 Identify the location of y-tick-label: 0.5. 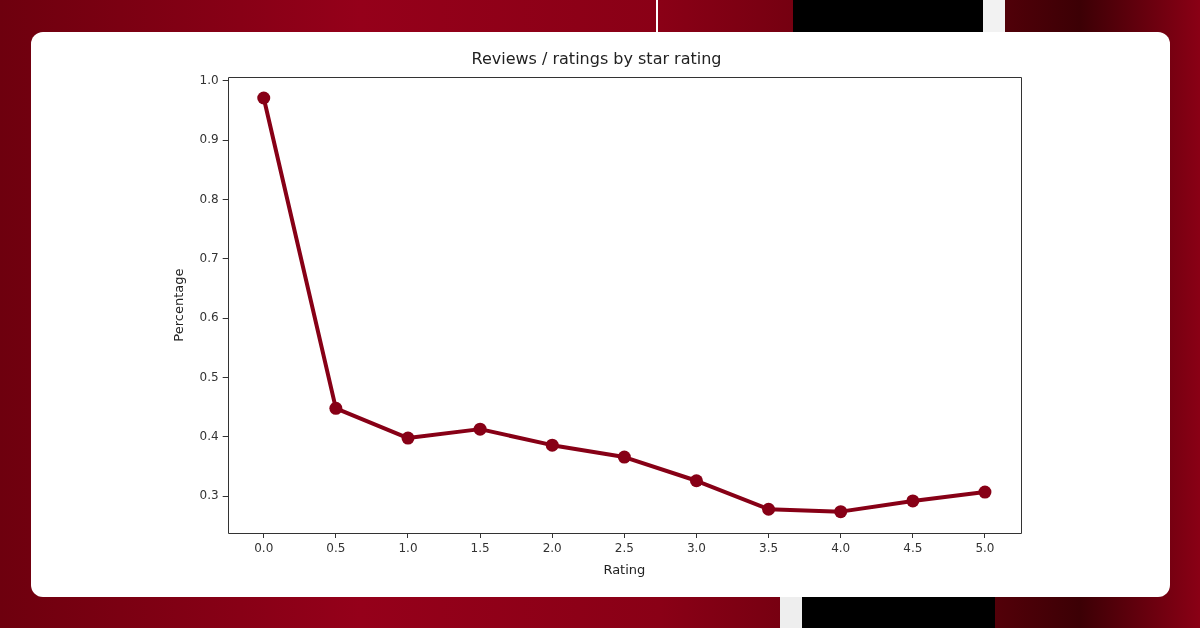
(209, 376).